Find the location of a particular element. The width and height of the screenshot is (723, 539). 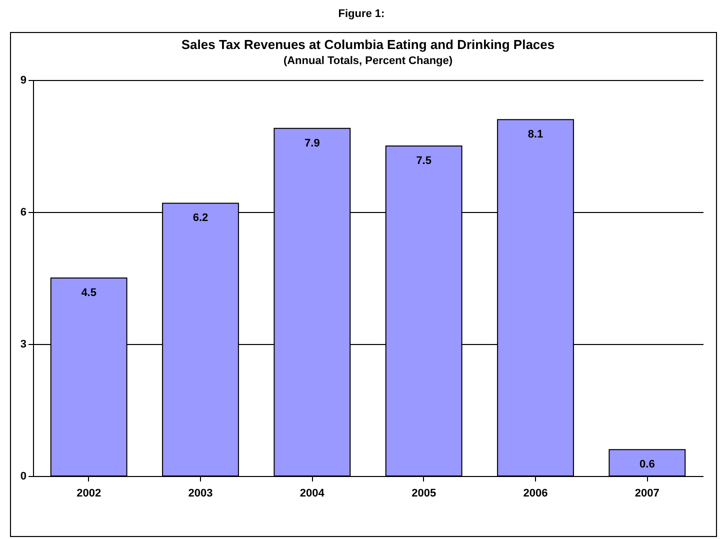

data-label: 0.6 is located at coordinates (647, 464).